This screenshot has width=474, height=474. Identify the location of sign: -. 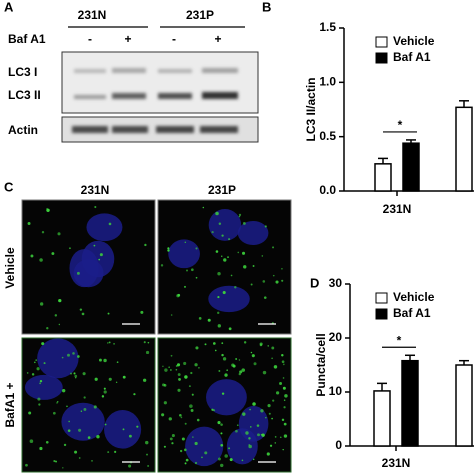
(90, 39).